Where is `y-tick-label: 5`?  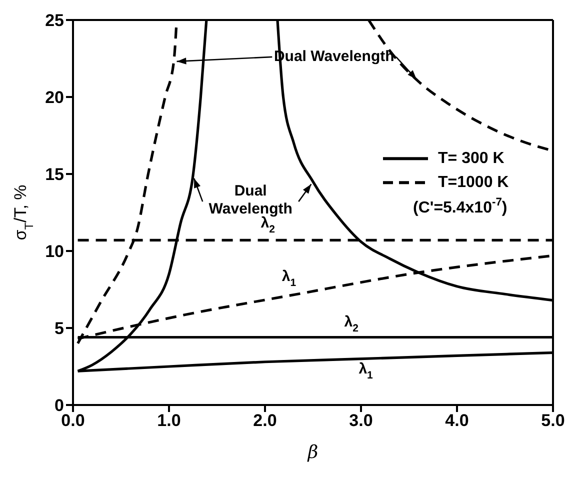
y-tick-label: 5 is located at coordinates (59, 328).